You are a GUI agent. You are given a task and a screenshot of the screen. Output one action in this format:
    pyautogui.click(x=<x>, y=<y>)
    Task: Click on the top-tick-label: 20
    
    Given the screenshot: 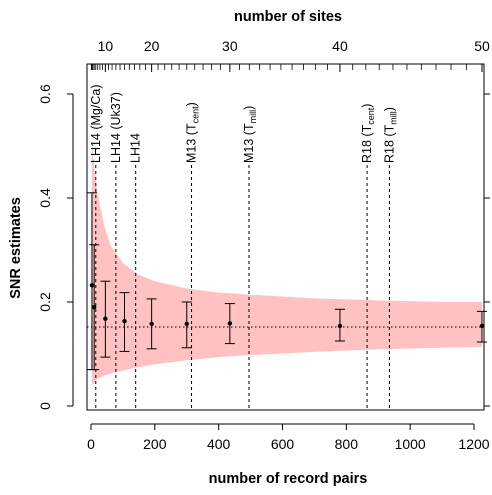 What is the action you would take?
    pyautogui.click(x=152, y=46)
    